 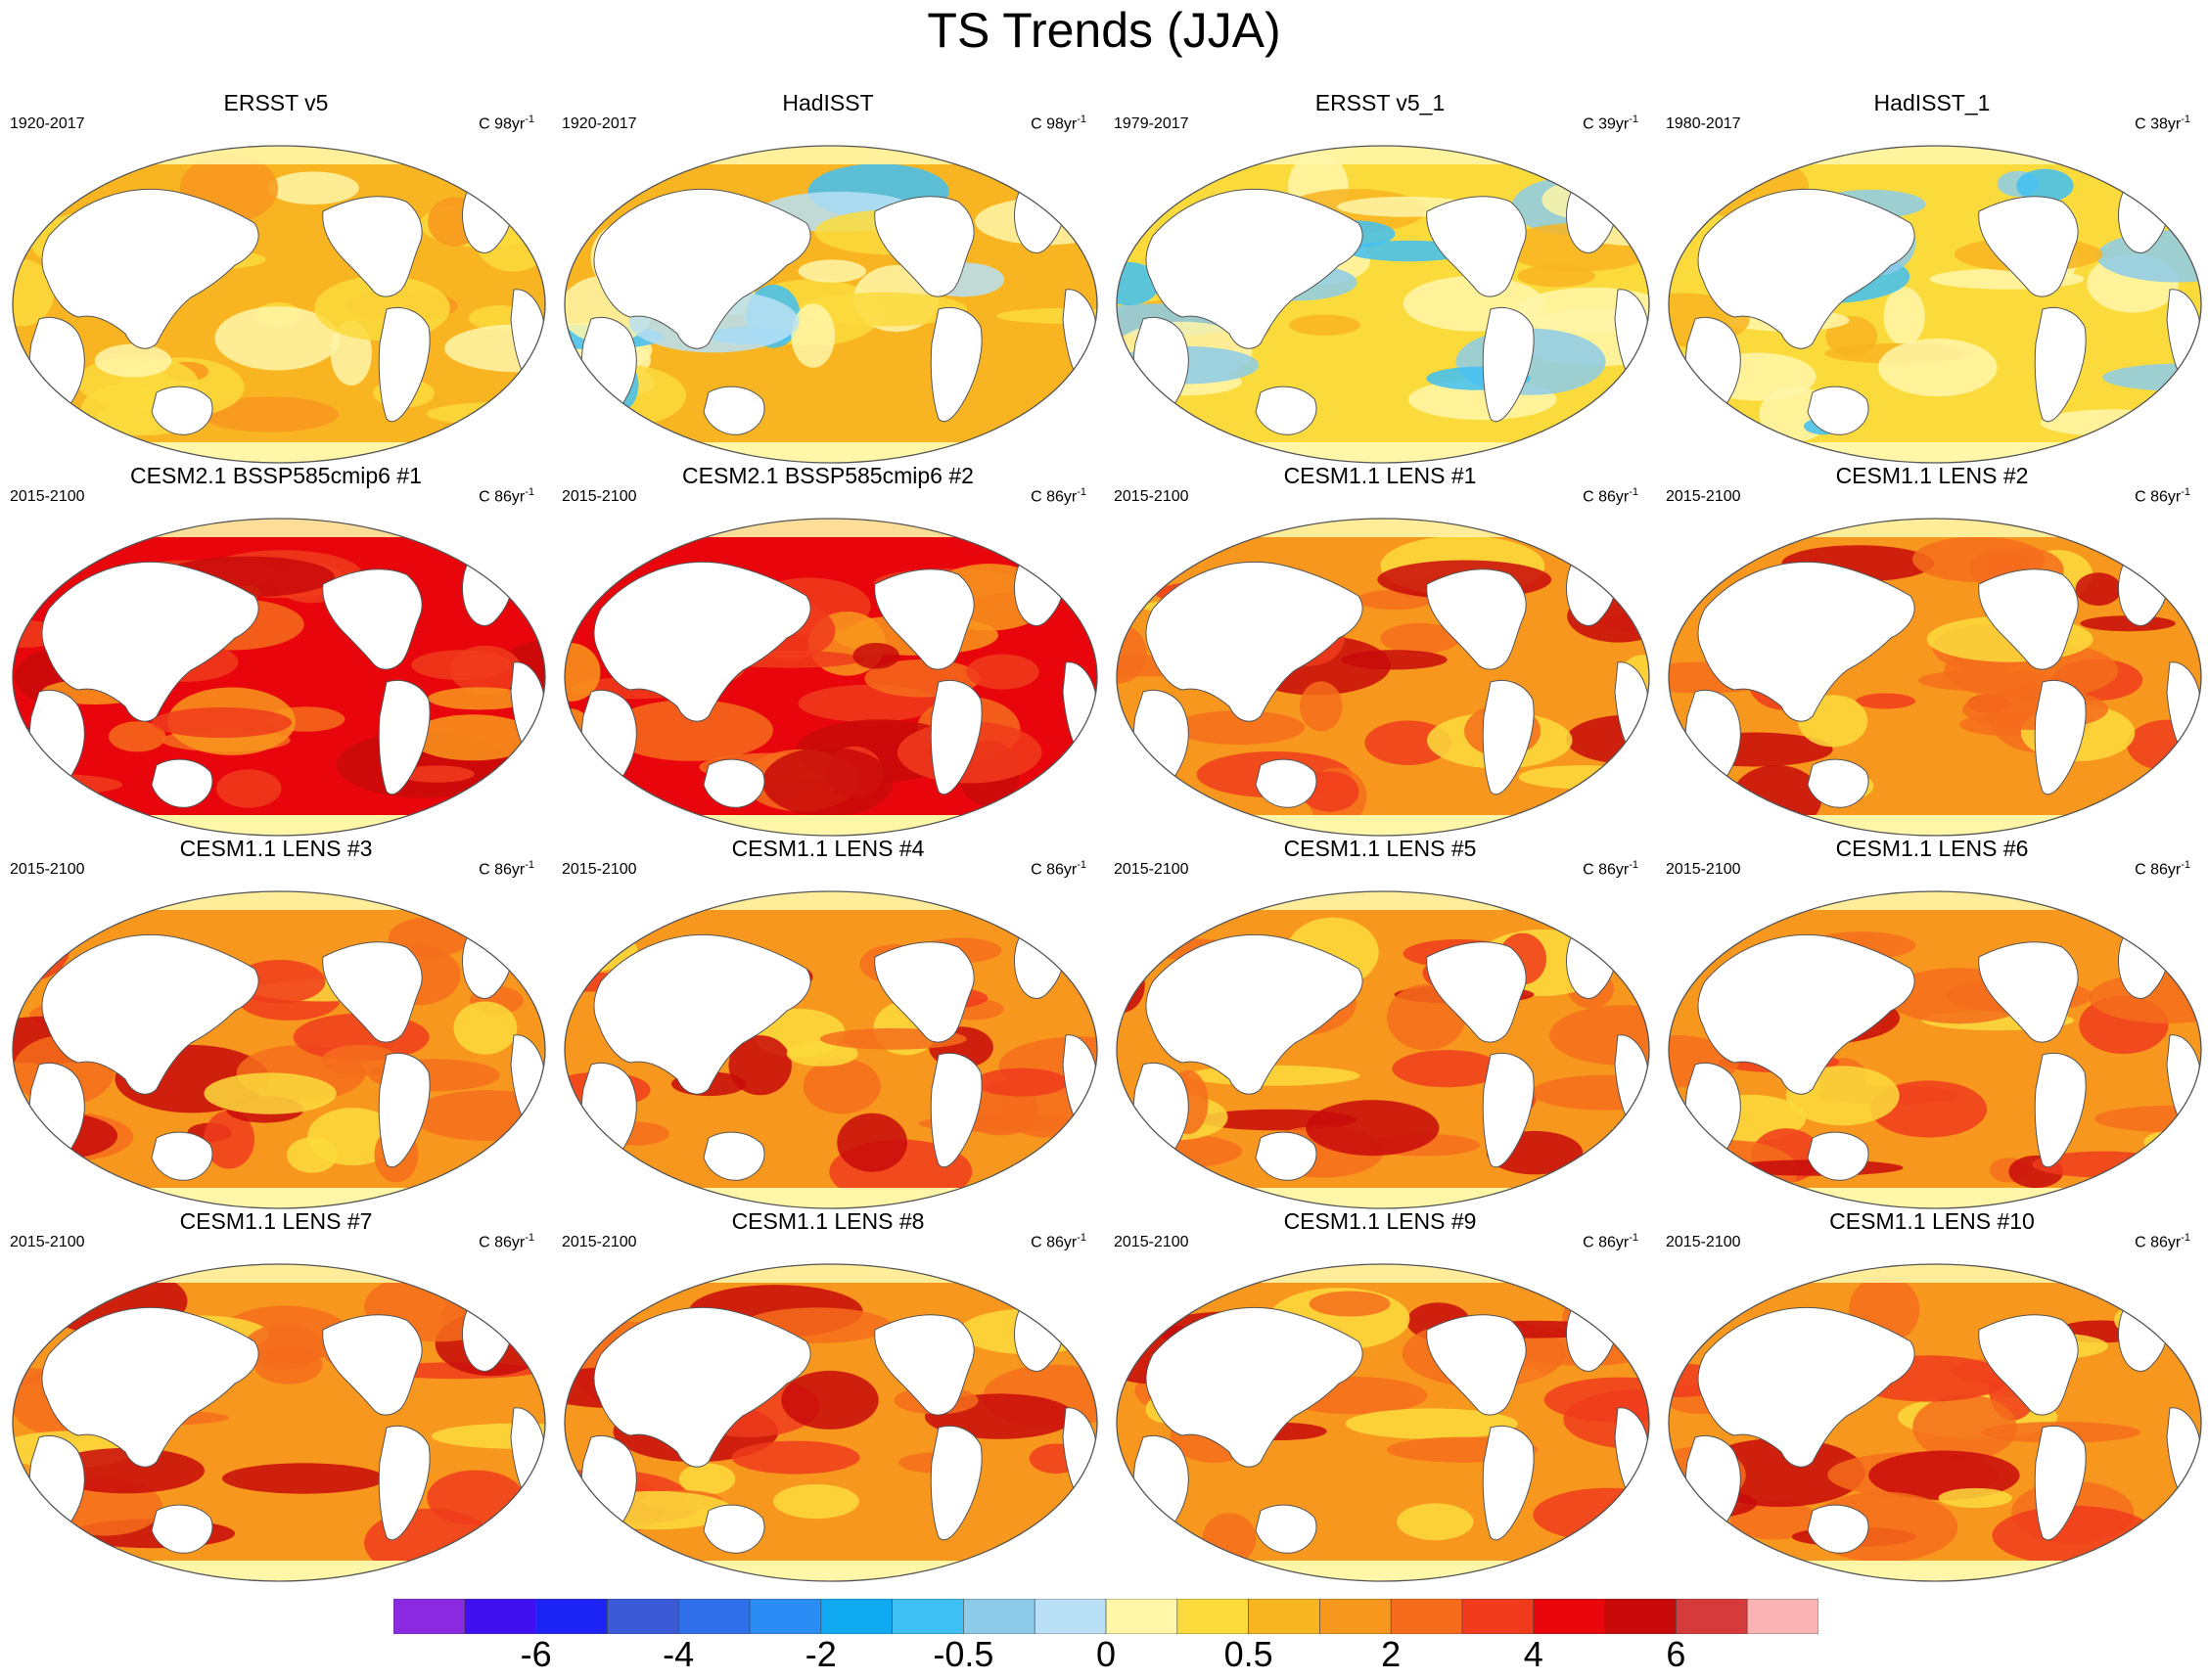 I want to click on panel-title: CESM1.1 LENS #8, so click(x=828, y=1221).